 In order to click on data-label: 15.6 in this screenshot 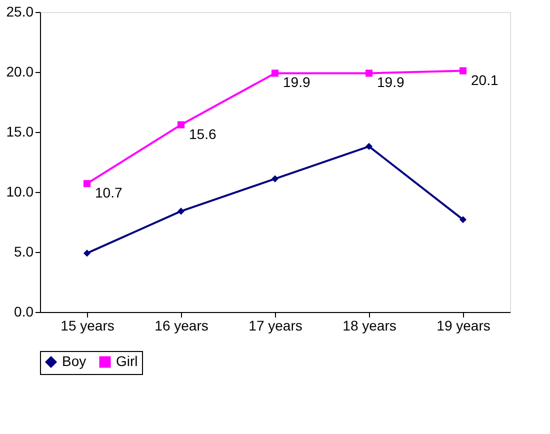, I will do `click(202, 134)`.